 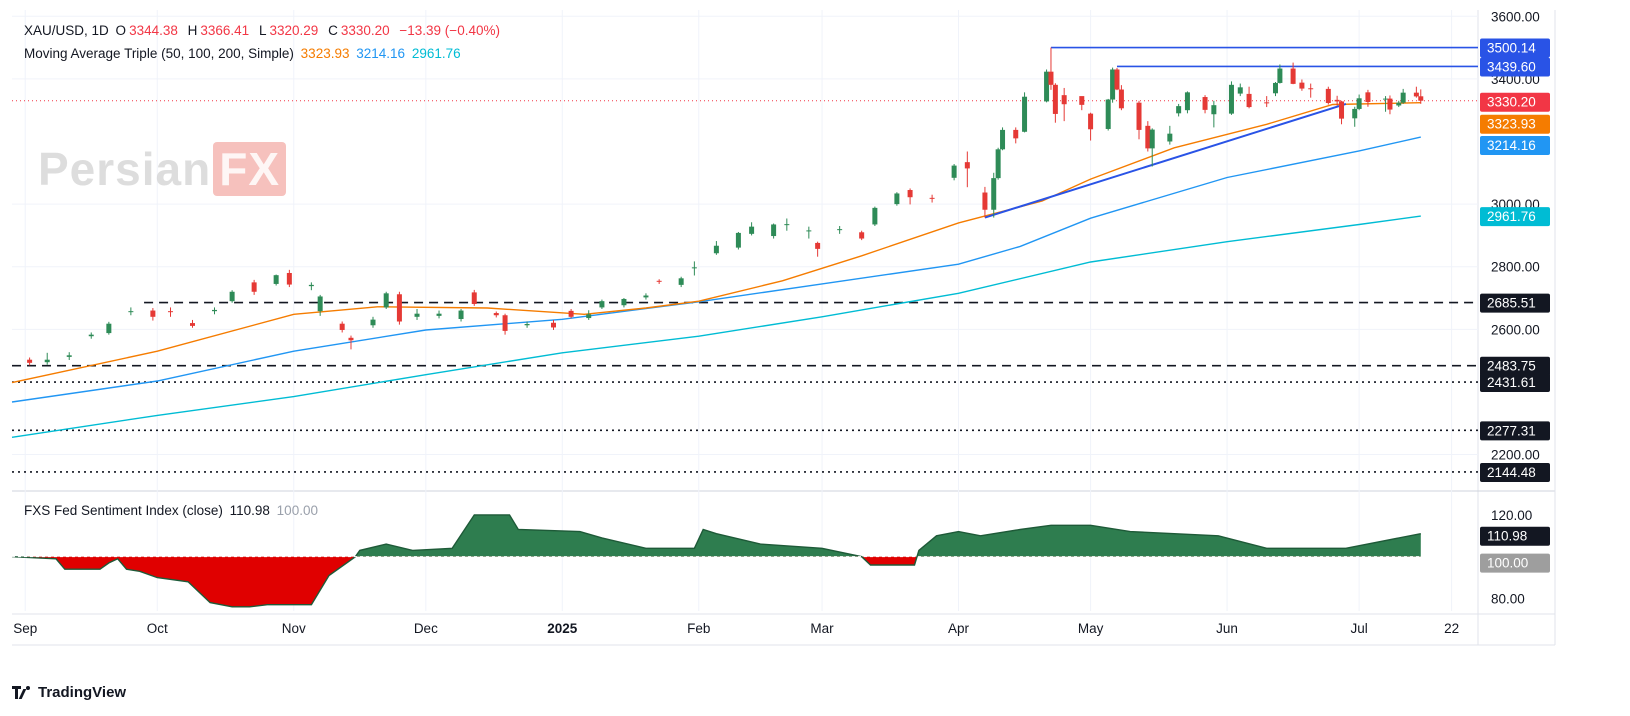 I want to click on time-tick-label: 22, so click(x=1451, y=628).